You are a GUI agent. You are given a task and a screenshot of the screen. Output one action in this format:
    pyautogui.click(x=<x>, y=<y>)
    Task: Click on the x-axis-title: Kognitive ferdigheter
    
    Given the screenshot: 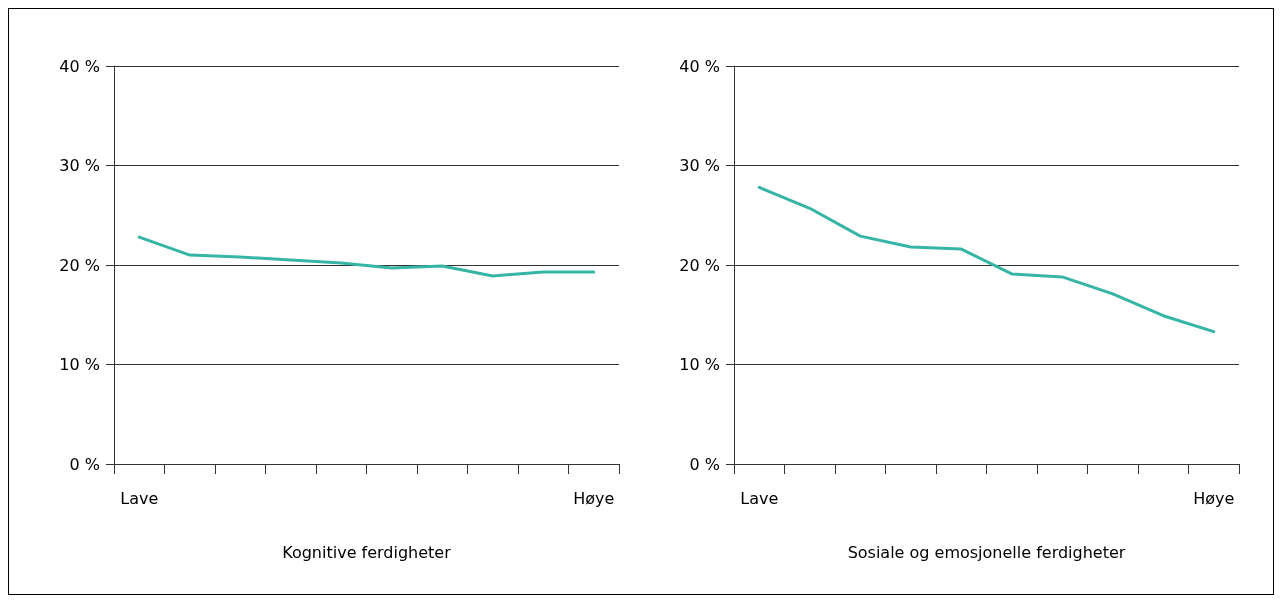 What is the action you would take?
    pyautogui.click(x=367, y=552)
    